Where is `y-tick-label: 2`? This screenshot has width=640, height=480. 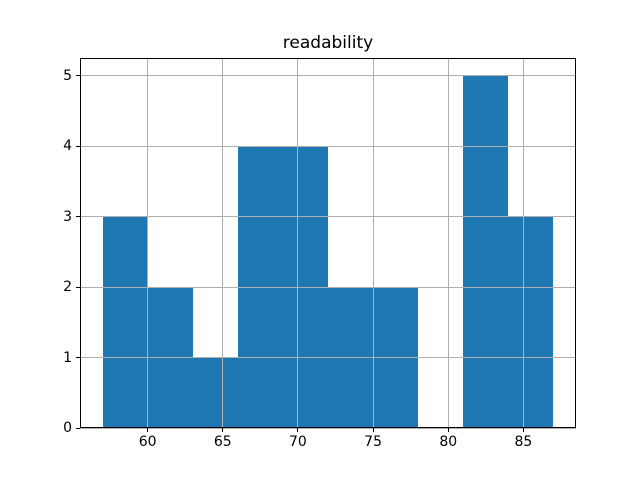 y-tick-label: 2 is located at coordinates (67, 287).